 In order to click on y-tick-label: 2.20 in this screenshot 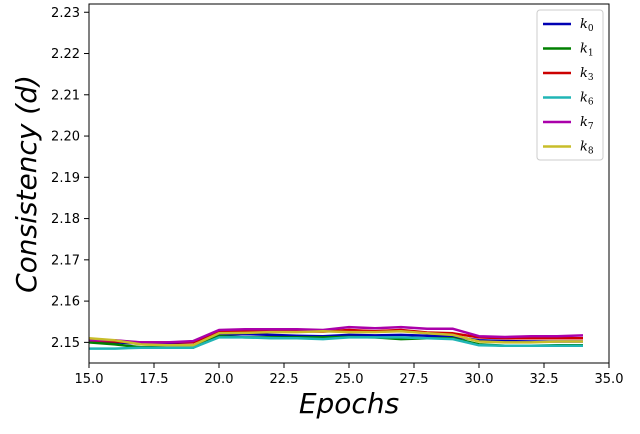, I will do `click(65, 137)`.